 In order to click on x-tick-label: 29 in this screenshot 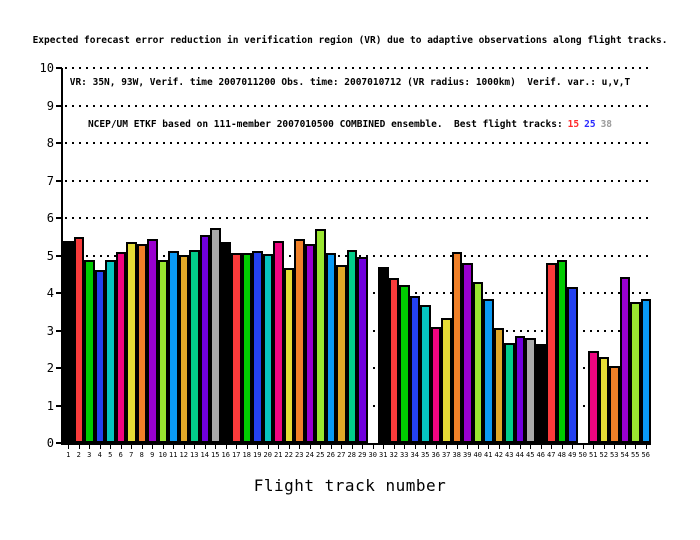, I will do `click(362, 455)`.